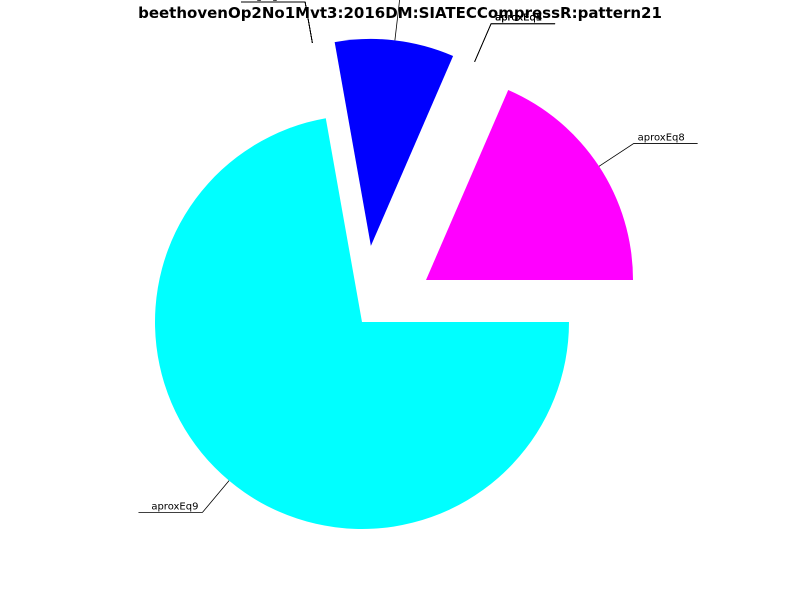 The height and width of the screenshot is (600, 800). I want to click on leader-line-aproxeq1, so click(515, 42).